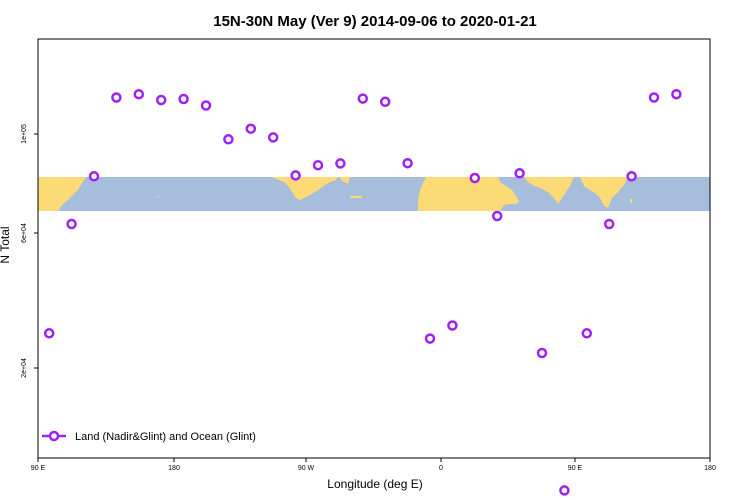 Image resolution: width=750 pixels, height=500 pixels. What do you see at coordinates (54, 436) in the screenshot?
I see `legend-marker` at bounding box center [54, 436].